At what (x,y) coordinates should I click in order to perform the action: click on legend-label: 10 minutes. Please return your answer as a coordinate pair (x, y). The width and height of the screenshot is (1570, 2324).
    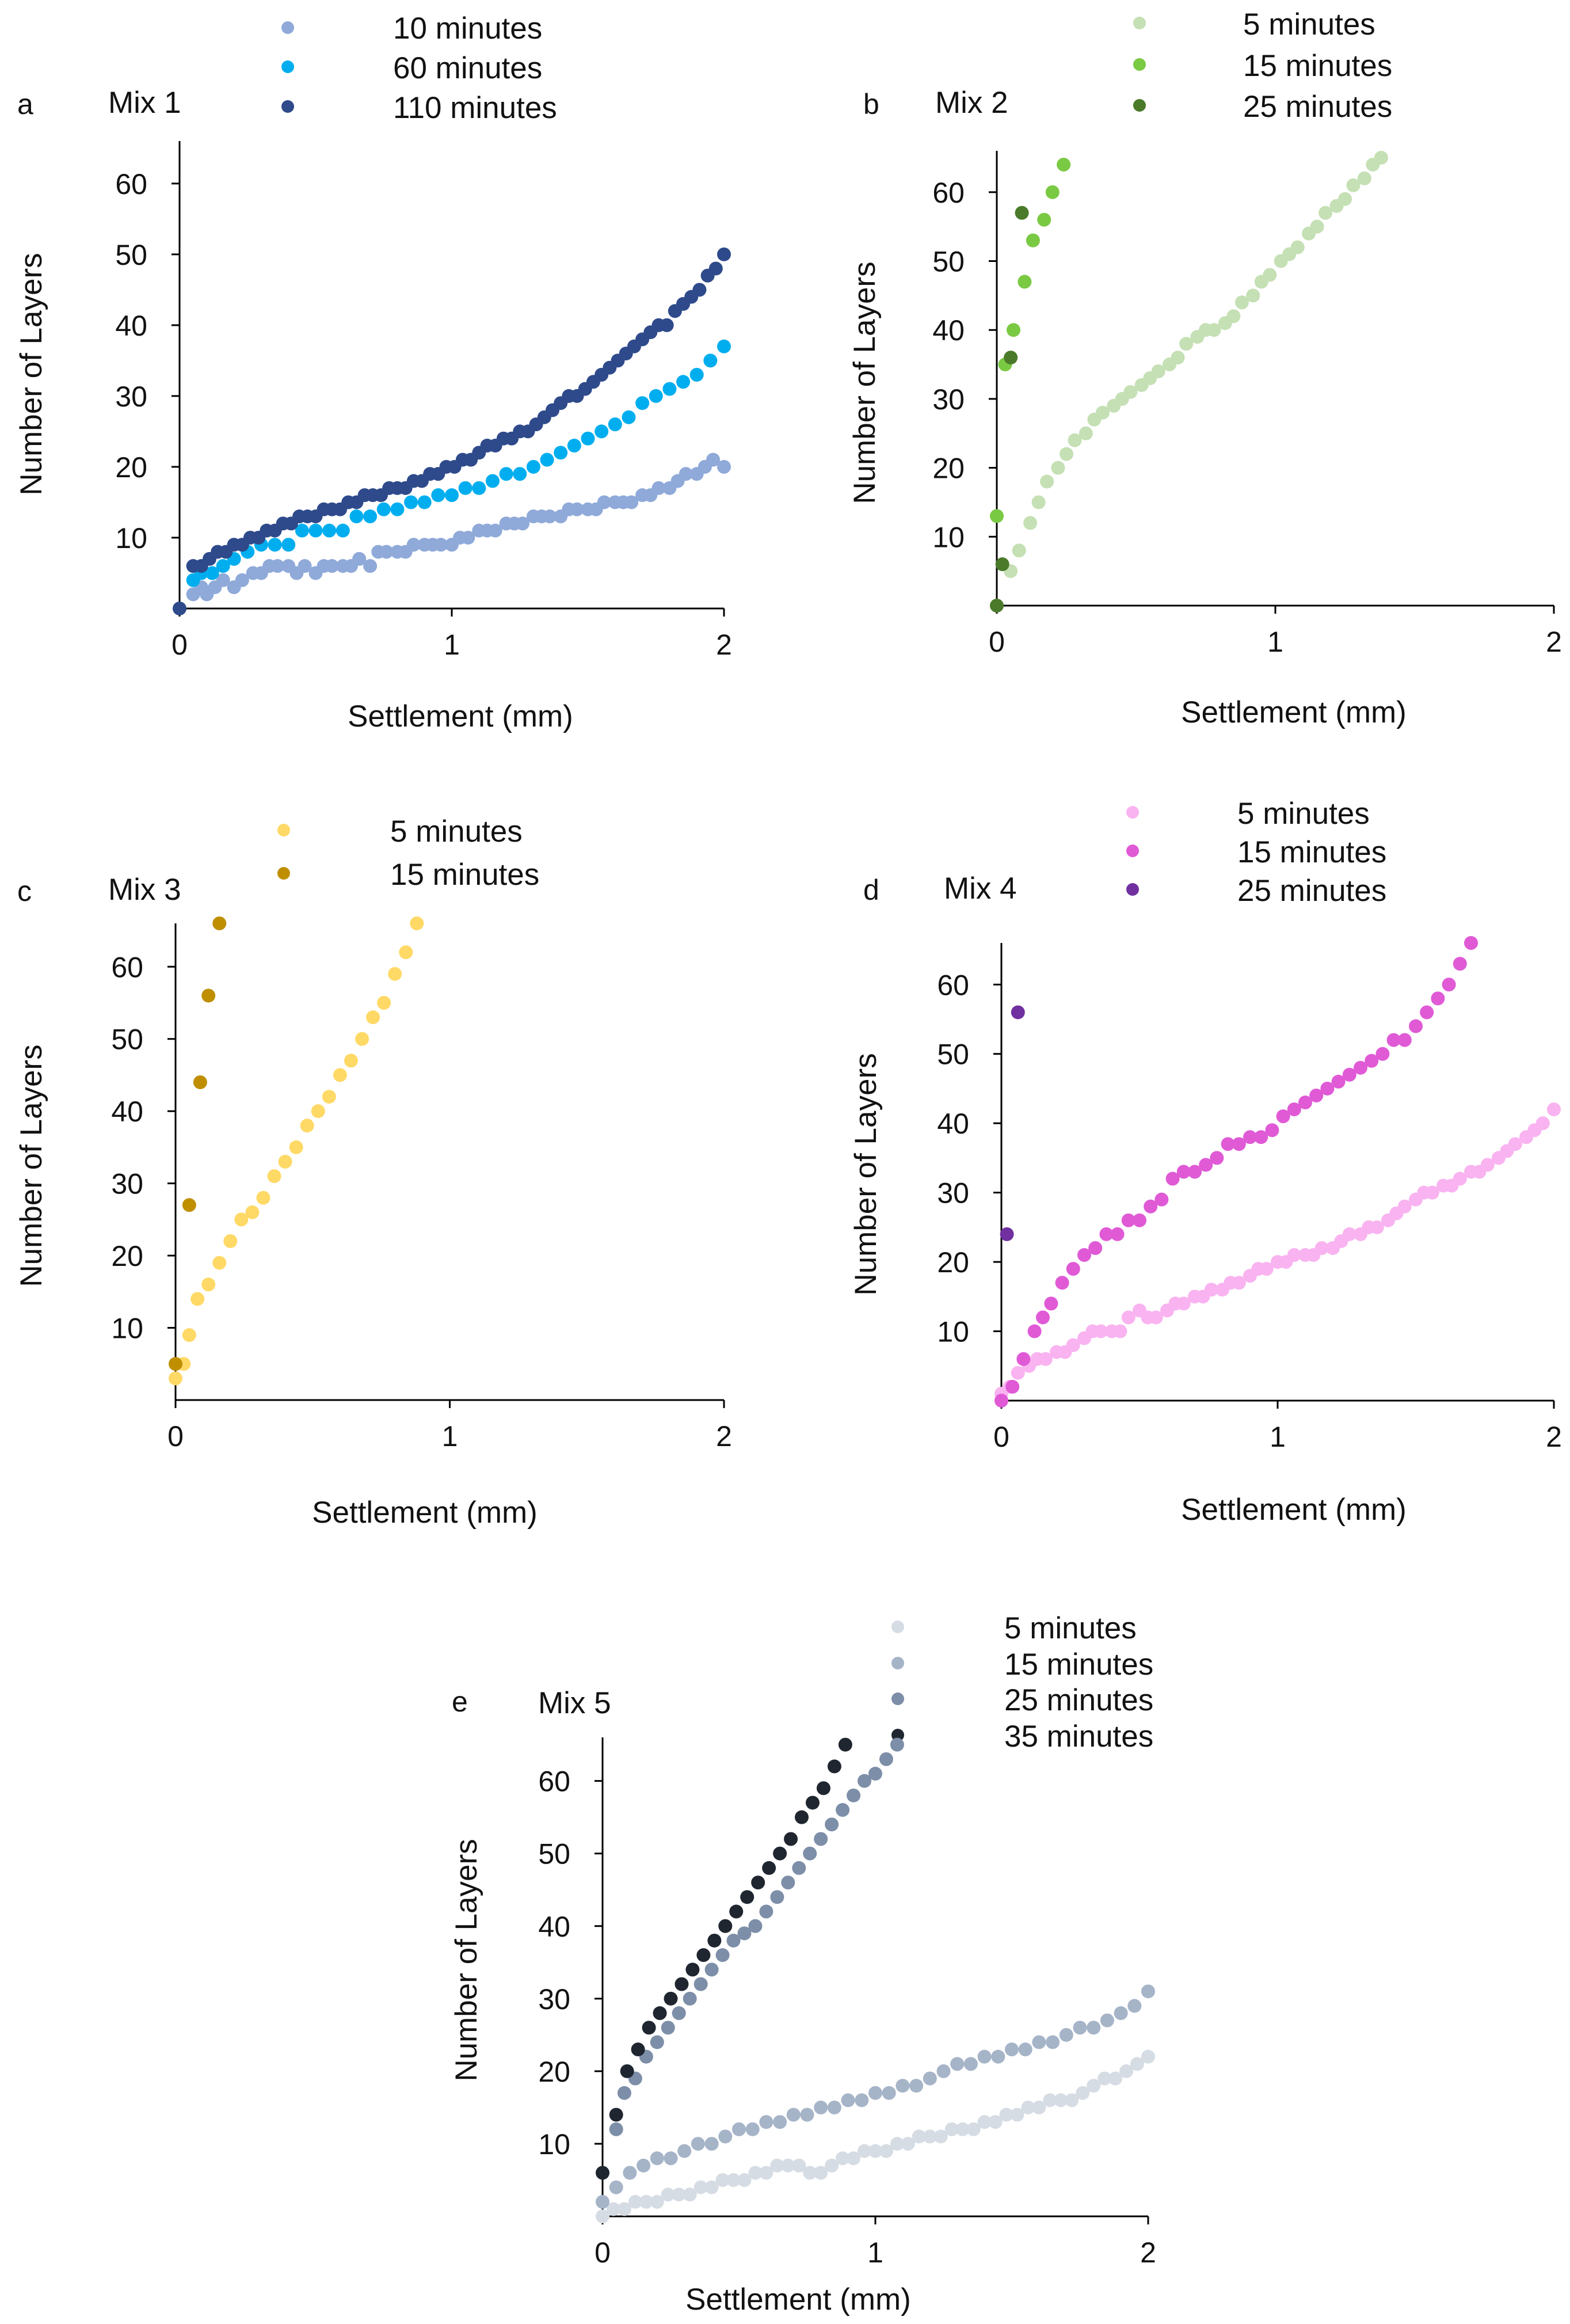
    Looking at the image, I should click on (468, 28).